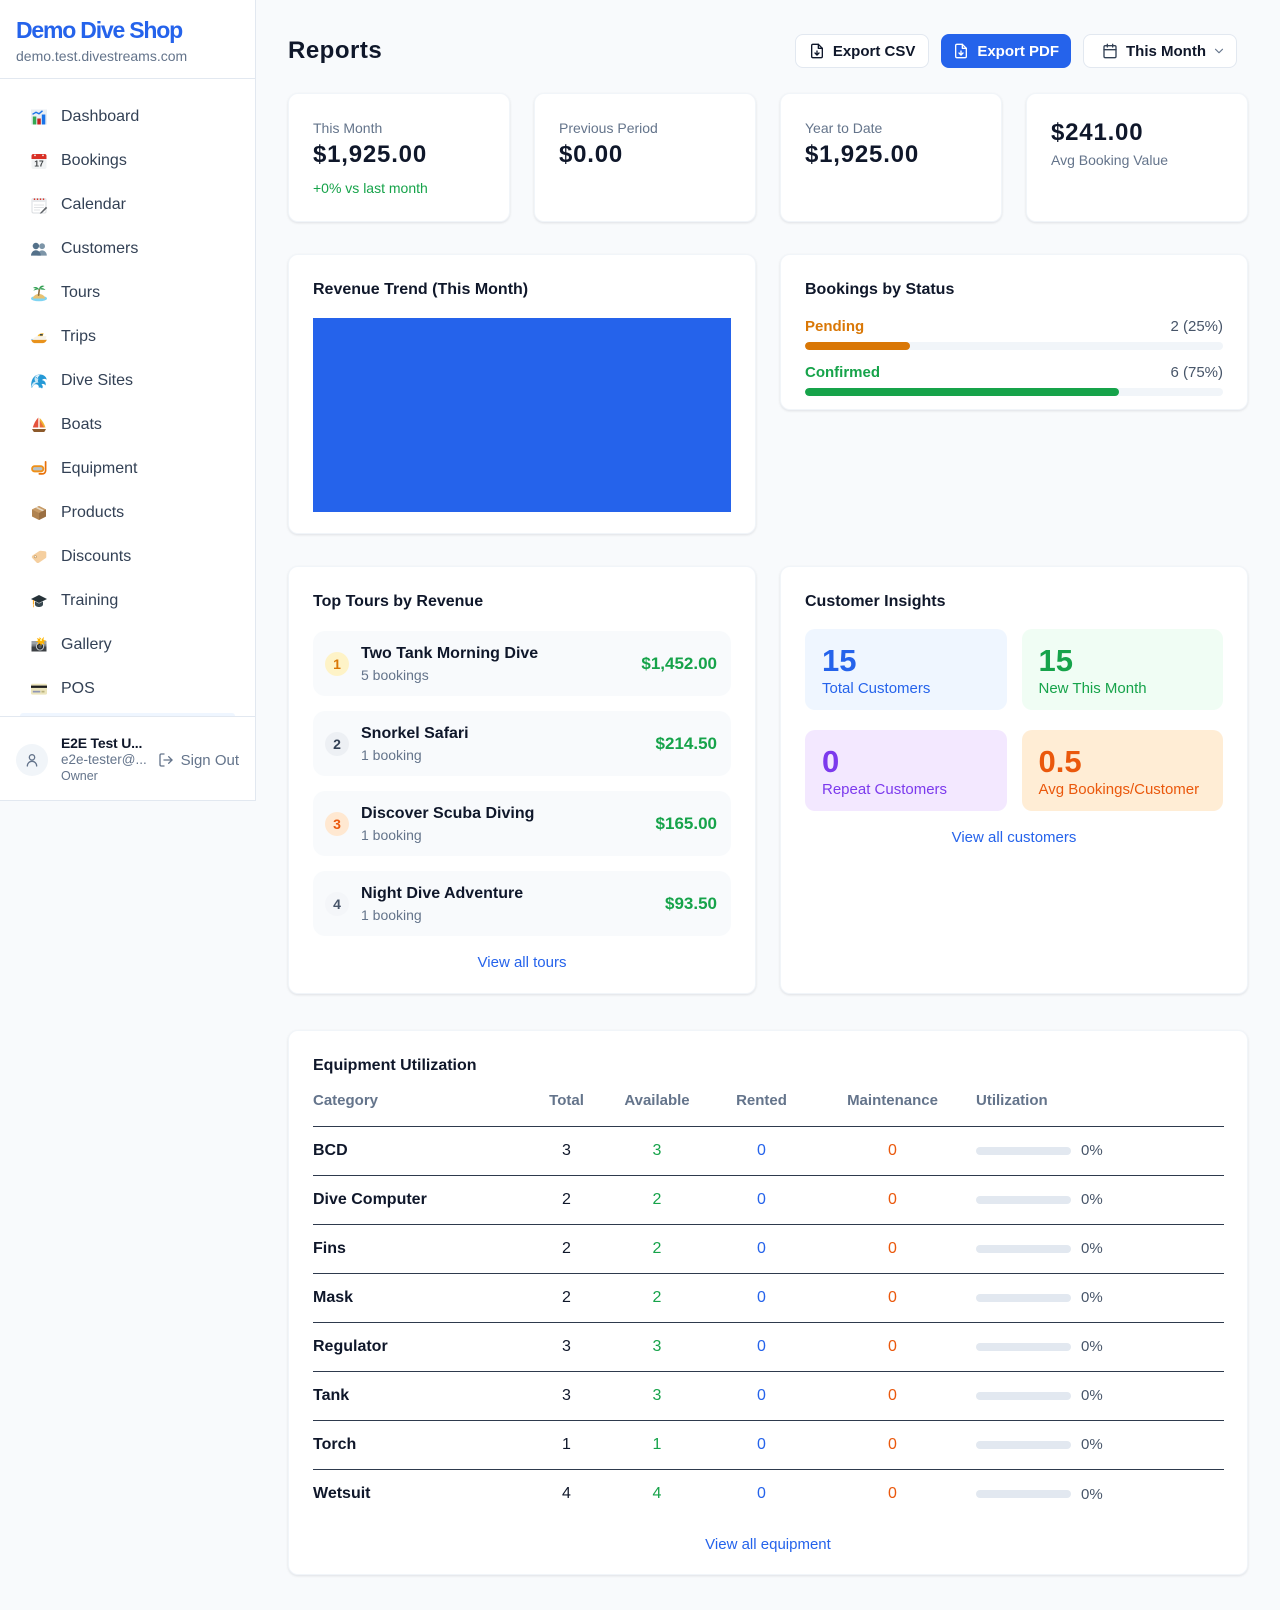  What do you see at coordinates (39, 164) in the screenshot?
I see `svg-text: 17` at bounding box center [39, 164].